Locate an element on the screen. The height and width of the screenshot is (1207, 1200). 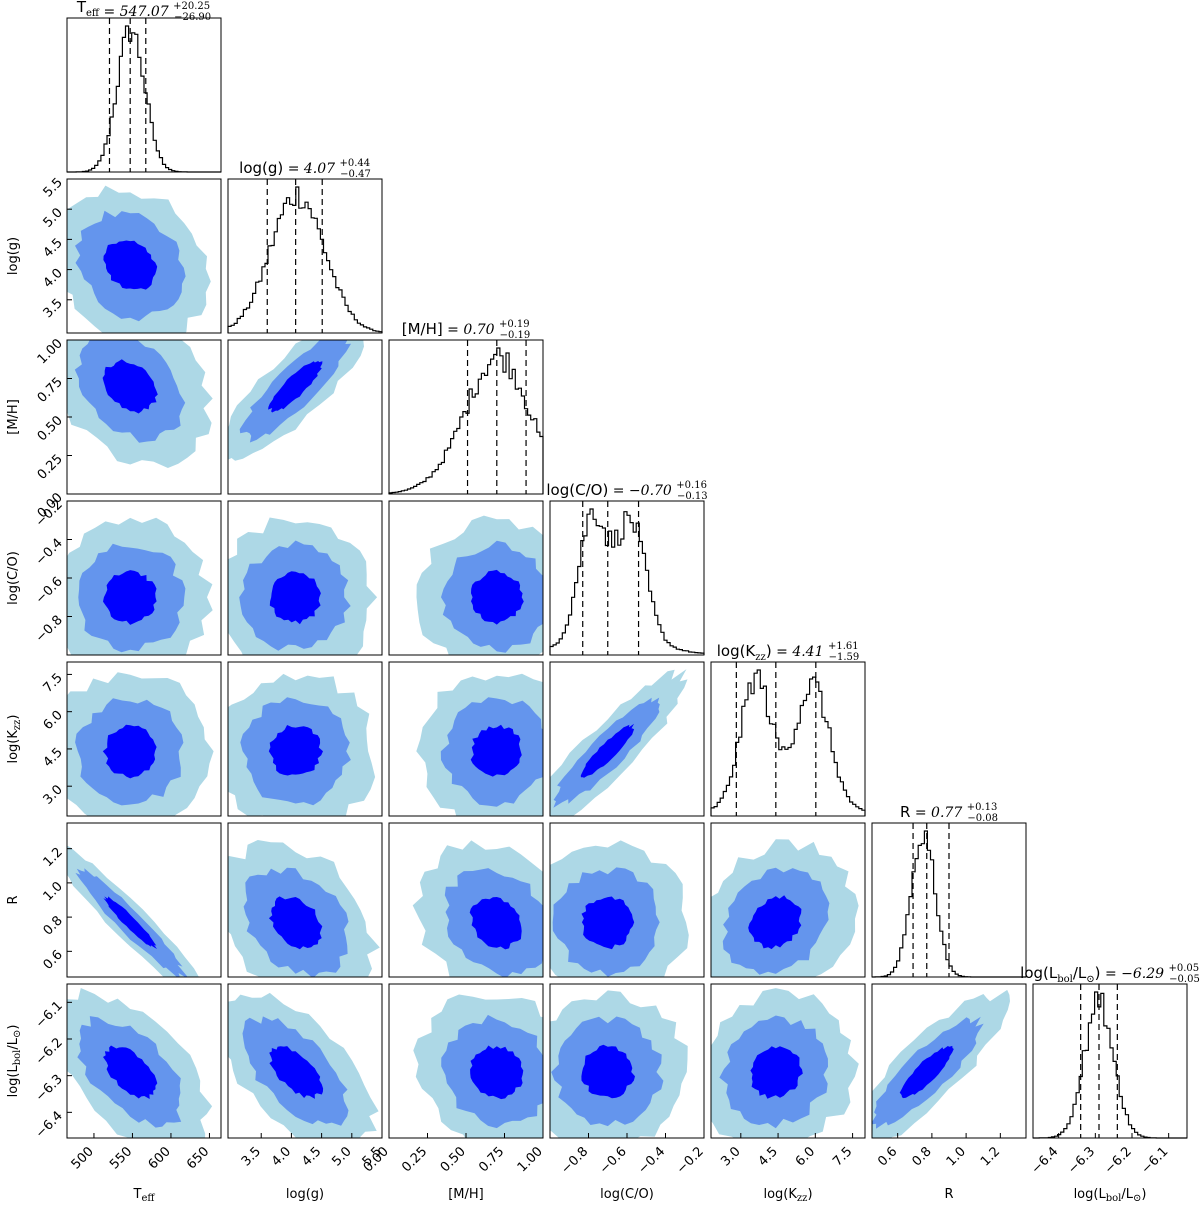
title-mh: [M/H] = 0.70 +0.19 −0.19 is located at coordinates (466, 330).